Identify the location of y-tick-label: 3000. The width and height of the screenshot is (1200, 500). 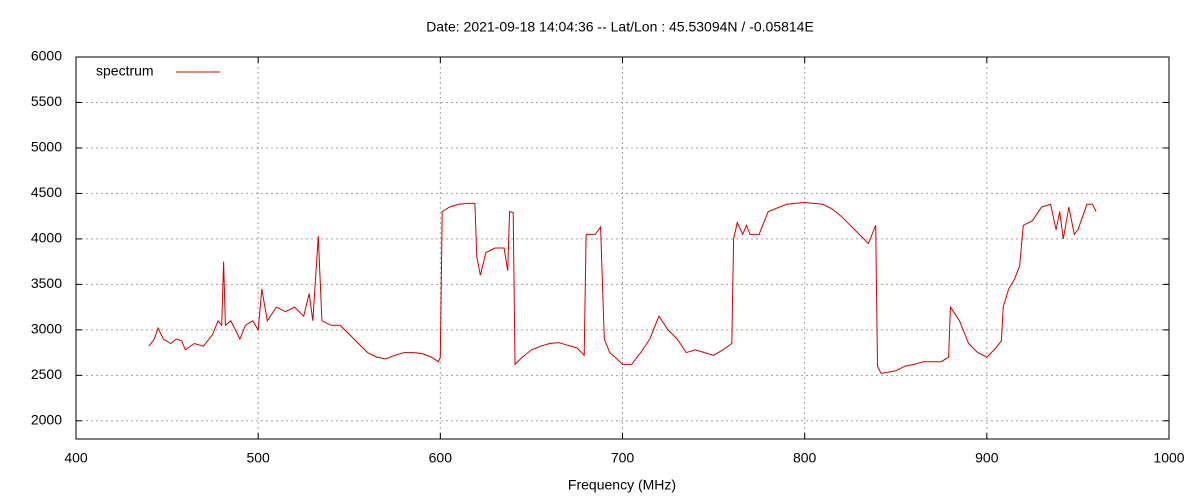
(46, 329).